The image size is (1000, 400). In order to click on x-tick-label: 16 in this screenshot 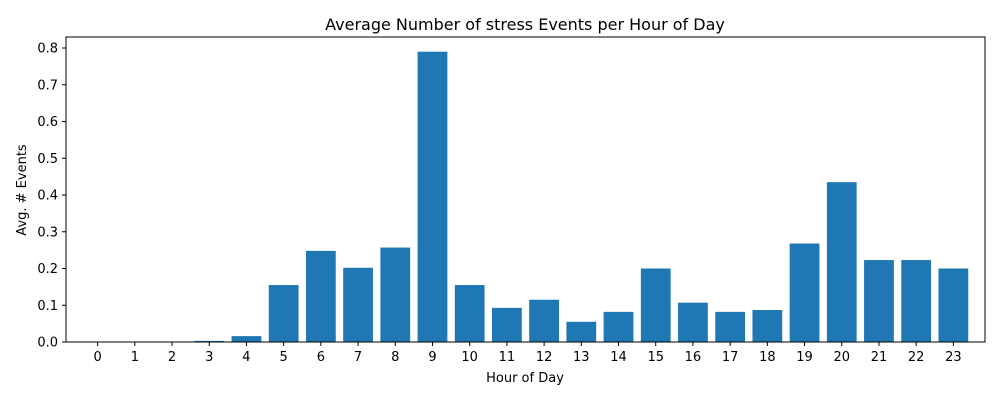, I will do `click(693, 357)`.